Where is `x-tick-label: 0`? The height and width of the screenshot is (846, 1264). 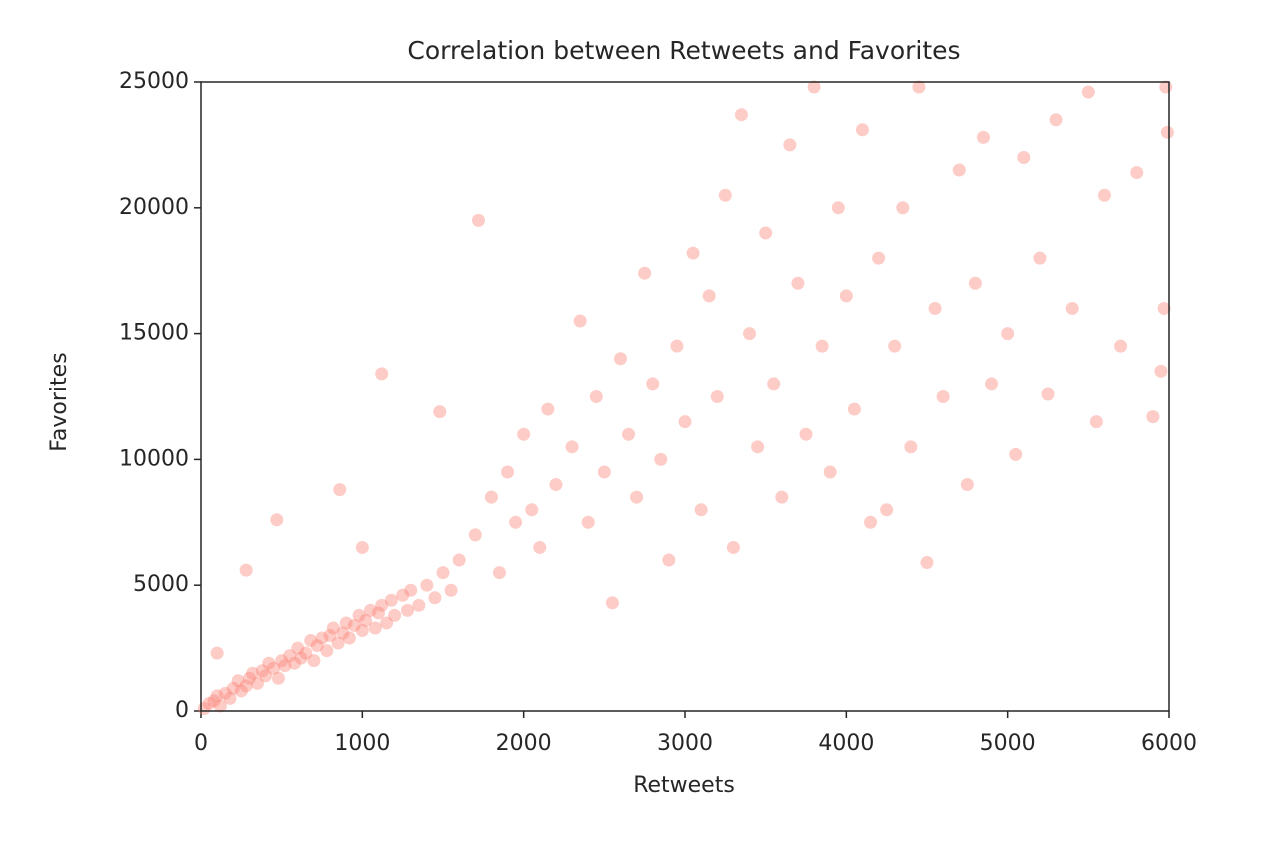
x-tick-label: 0 is located at coordinates (201, 743).